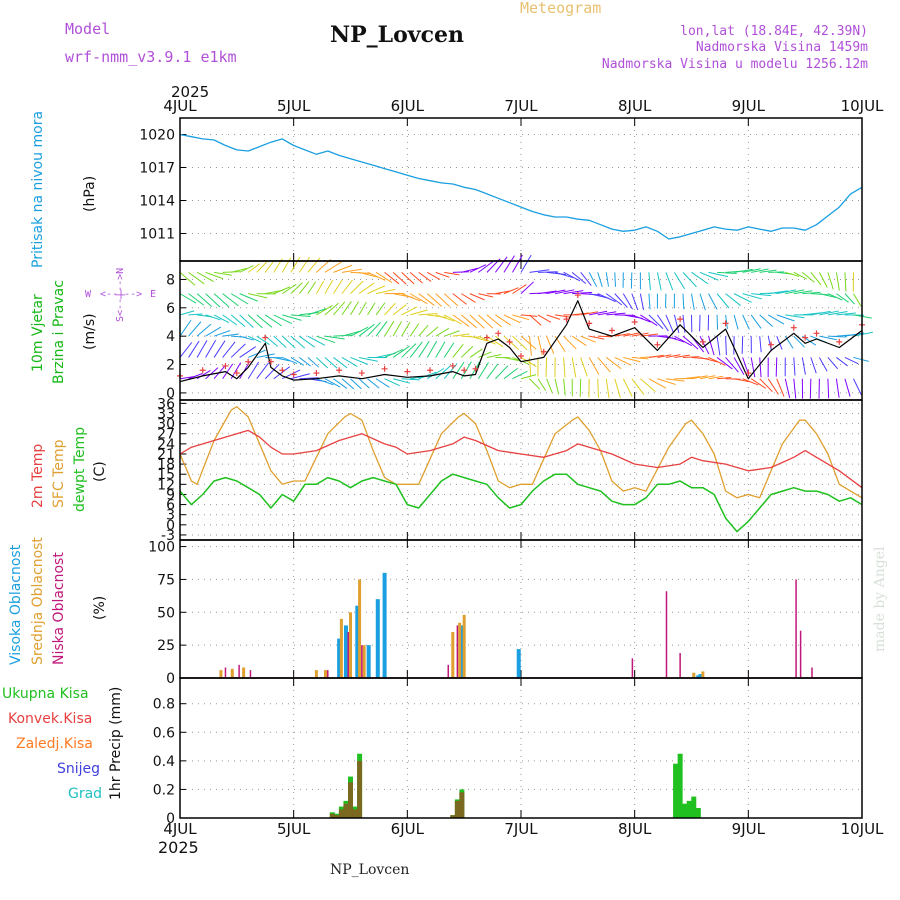  Describe the element at coordinates (45, 694) in the screenshot. I see `precip-total-label: Ukupna Kisa` at that location.